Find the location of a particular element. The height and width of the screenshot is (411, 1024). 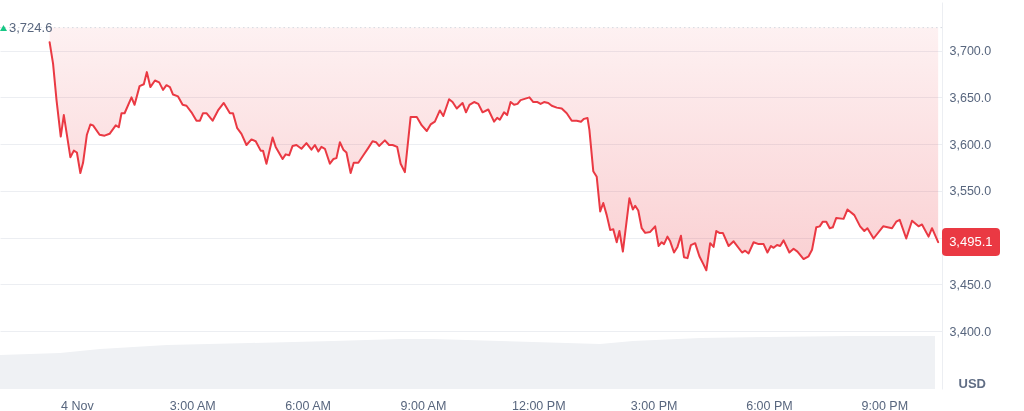

y-tick-label: 3,400.0 is located at coordinates (970, 331).